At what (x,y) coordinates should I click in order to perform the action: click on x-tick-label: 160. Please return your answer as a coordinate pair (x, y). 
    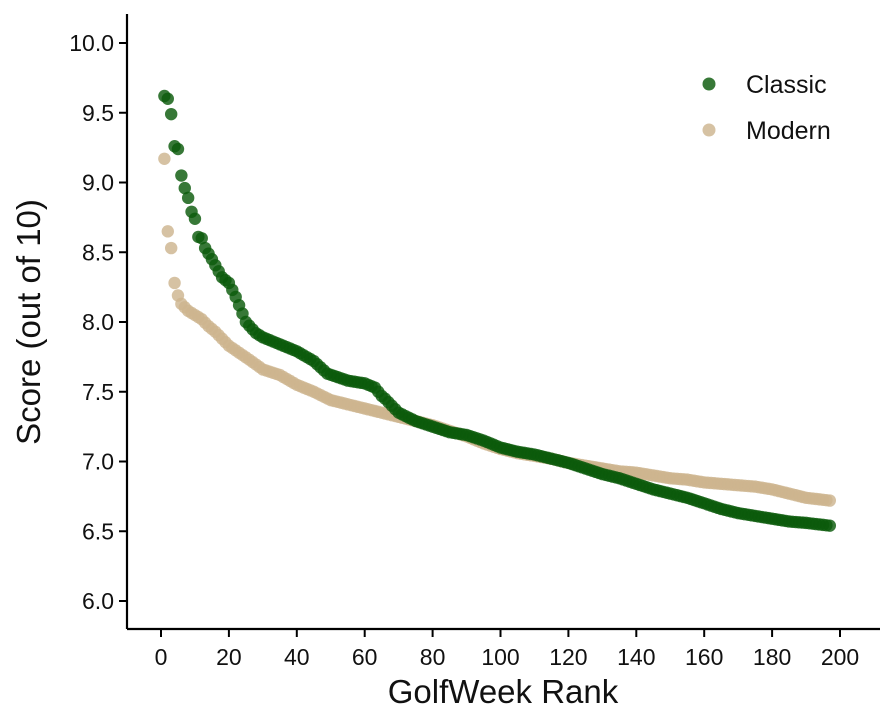
    Looking at the image, I should click on (704, 657).